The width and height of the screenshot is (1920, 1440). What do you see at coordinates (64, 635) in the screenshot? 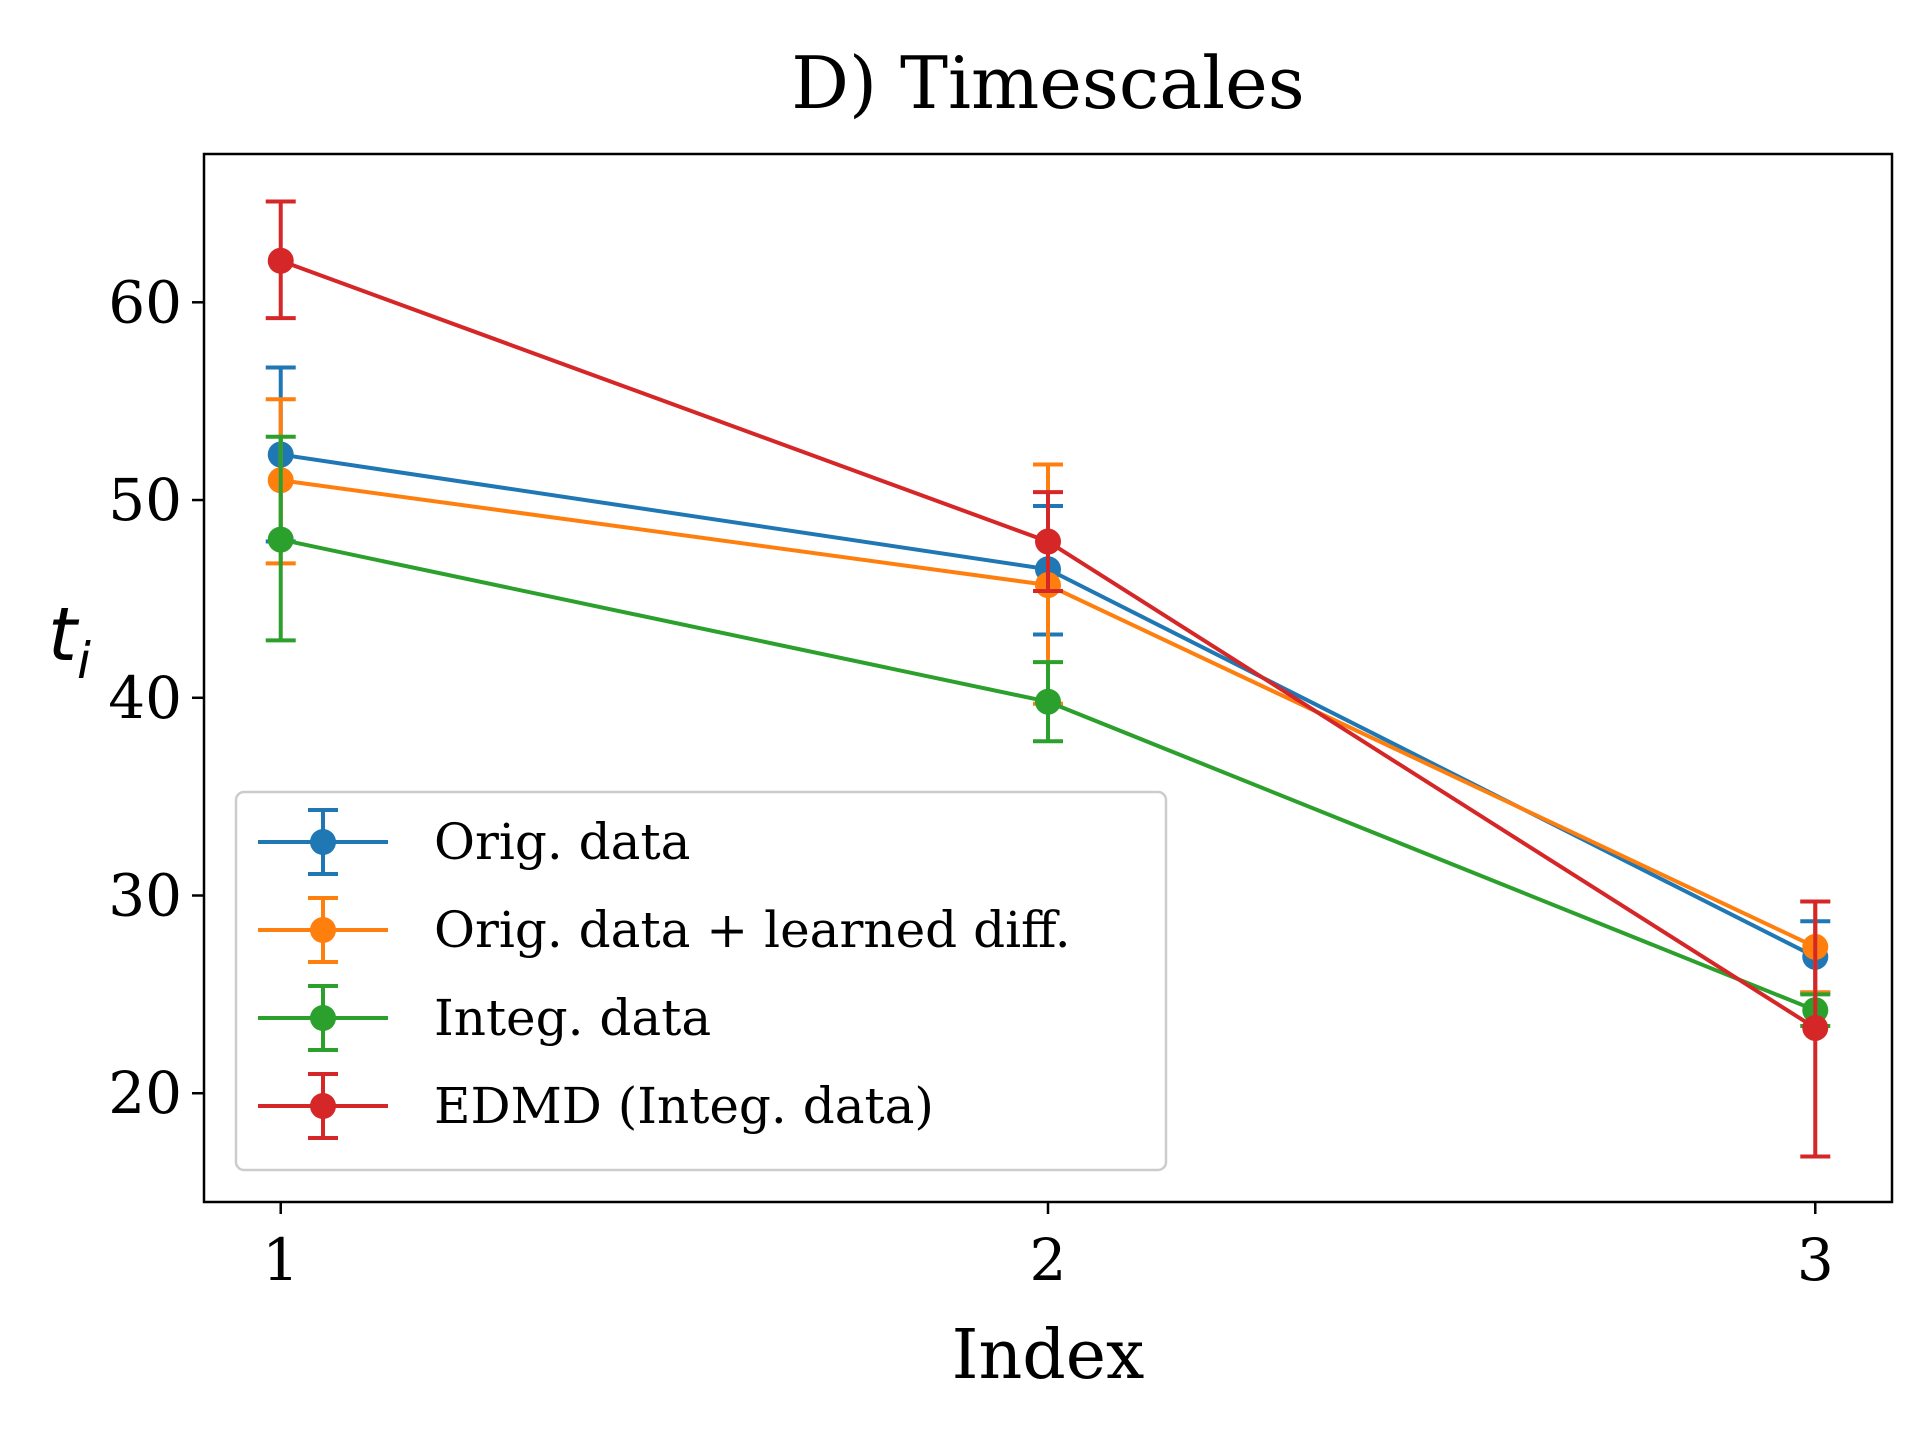
I see `y-axis-label-main: t` at bounding box center [64, 635].